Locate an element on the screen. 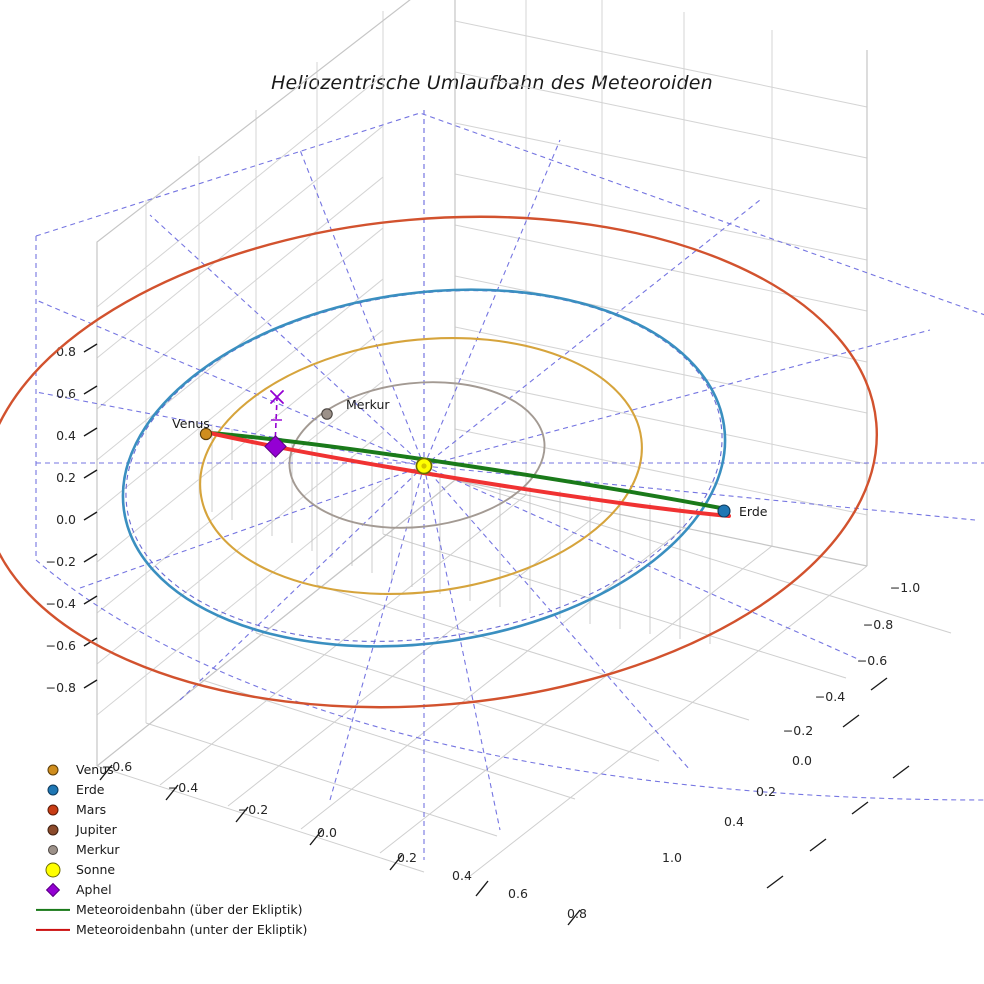  legend: Venus Erde Mars Jupiter Merkur is located at coordinates (180, 850).